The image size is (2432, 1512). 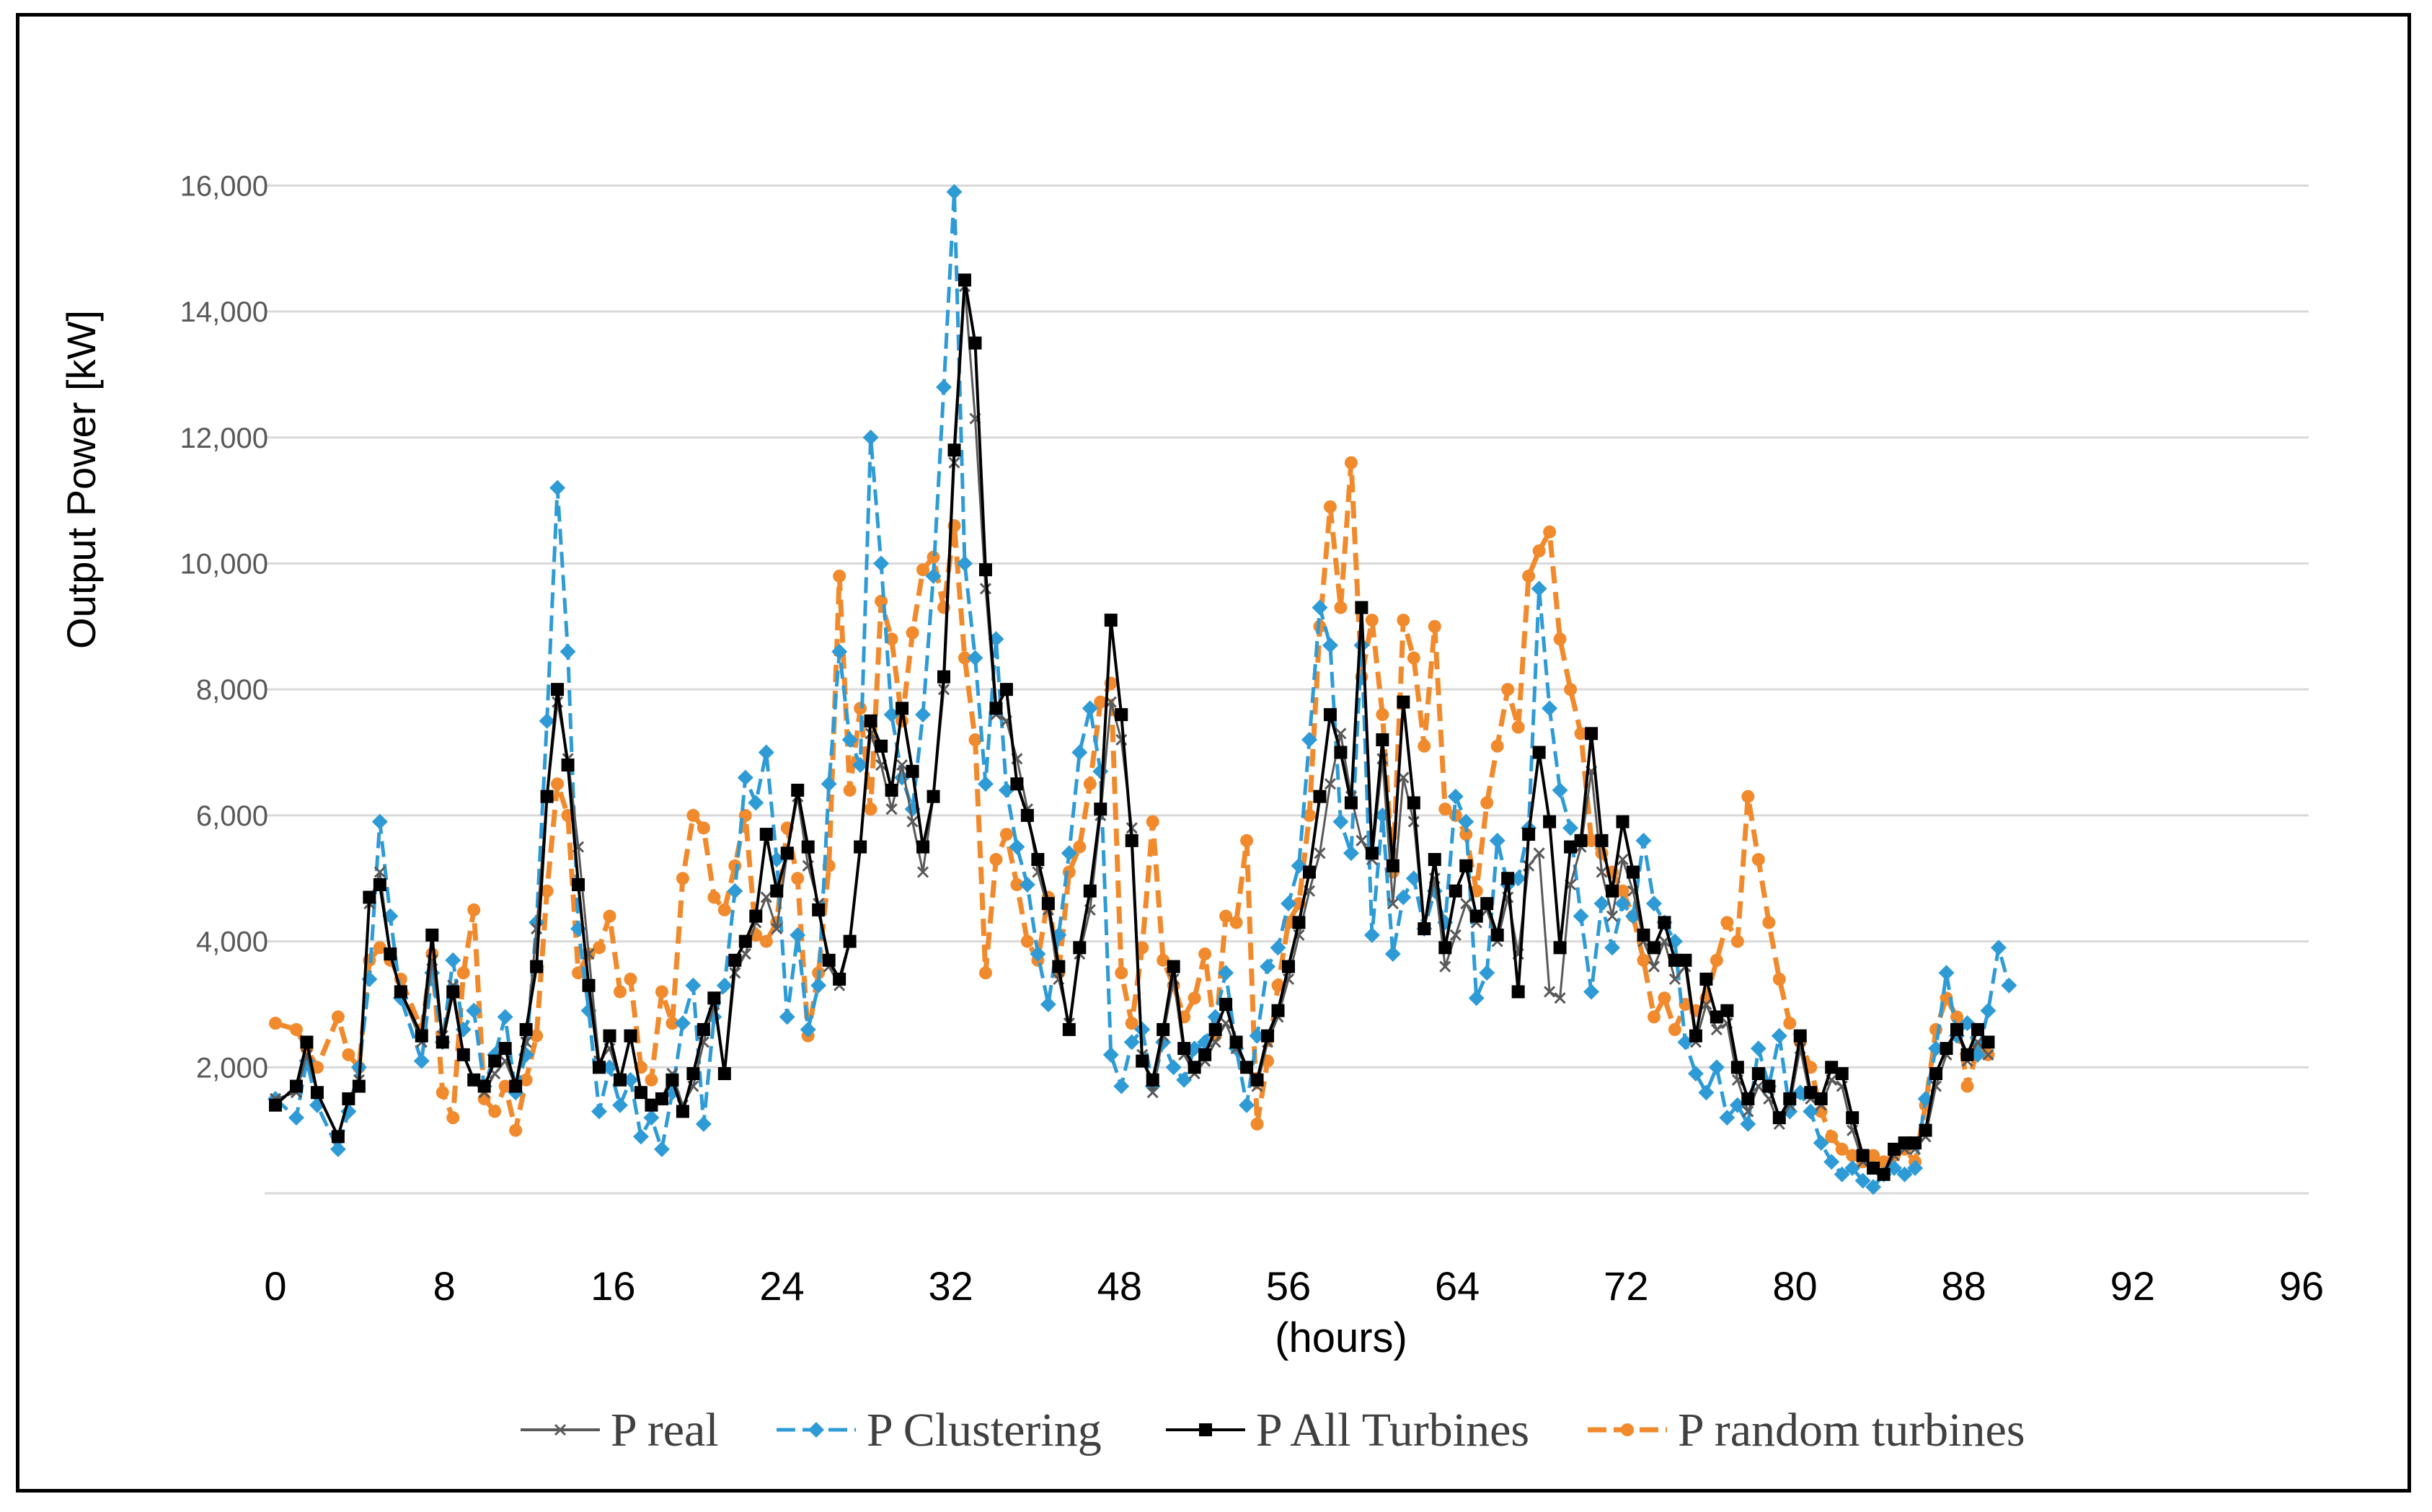 What do you see at coordinates (613, 1286) in the screenshot?
I see `x-tick-label: 16` at bounding box center [613, 1286].